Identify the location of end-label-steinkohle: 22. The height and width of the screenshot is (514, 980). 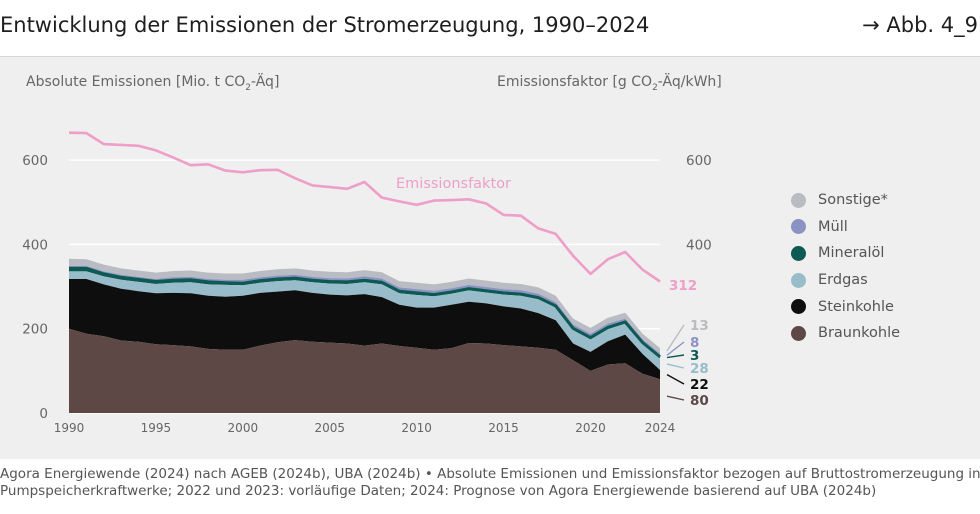
(699, 385).